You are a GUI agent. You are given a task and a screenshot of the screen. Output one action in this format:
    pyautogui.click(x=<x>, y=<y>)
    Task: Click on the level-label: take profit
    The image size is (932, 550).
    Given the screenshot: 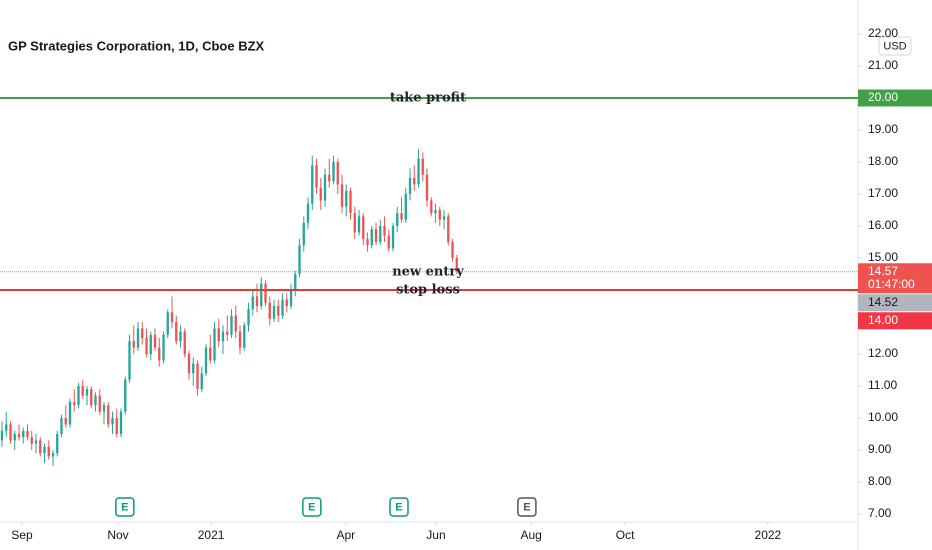 What is the action you would take?
    pyautogui.click(x=428, y=98)
    